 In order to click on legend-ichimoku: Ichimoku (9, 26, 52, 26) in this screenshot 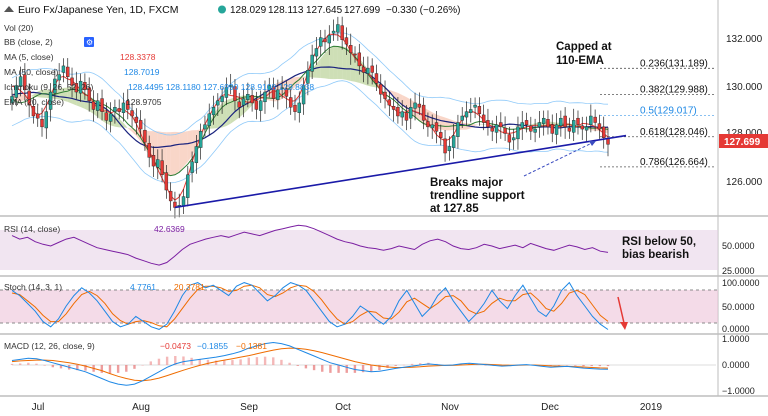, I will do `click(48, 87)`.